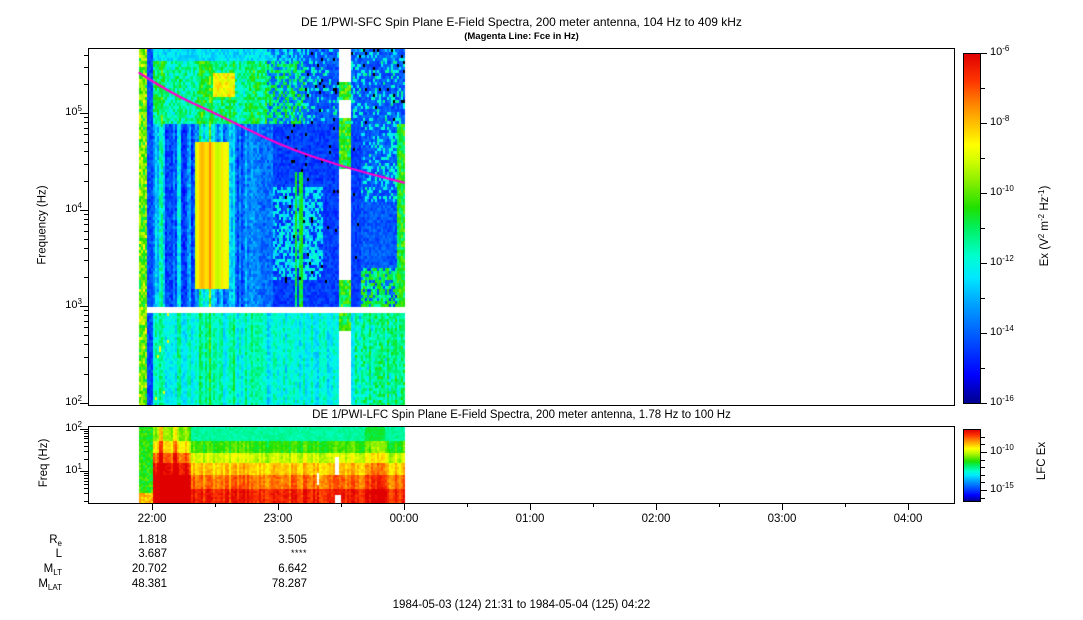  Describe the element at coordinates (521, 36) in the screenshot. I see `sfc-subtitle: (Magenta Line: Fce in Hz)` at that location.